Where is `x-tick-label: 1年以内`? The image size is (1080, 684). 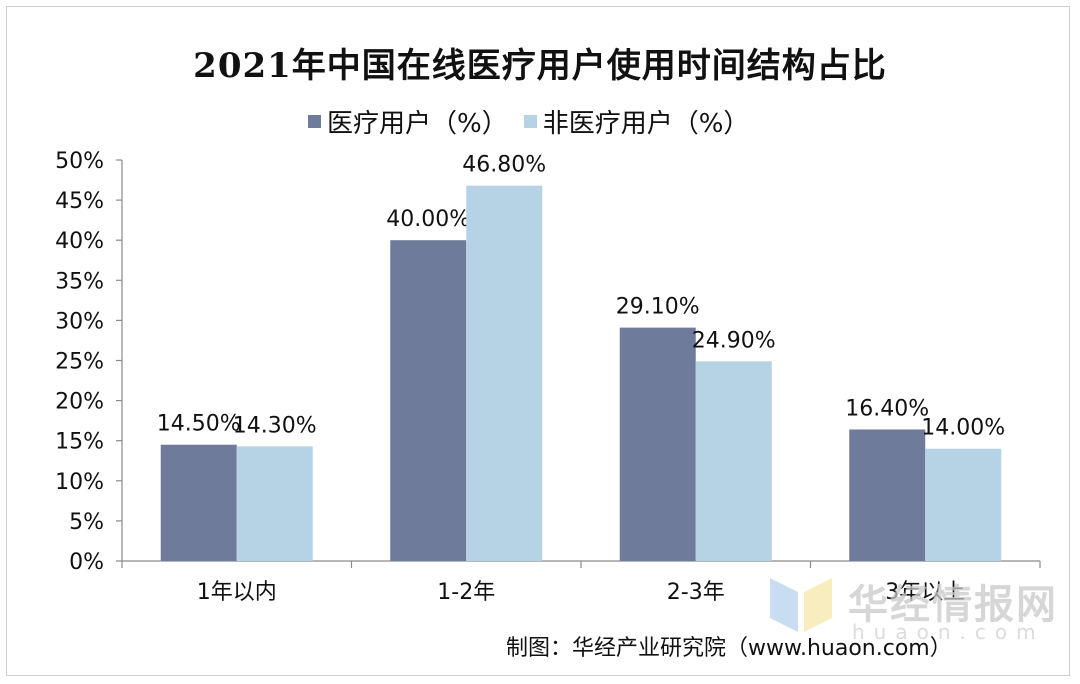 x-tick-label: 1年以内 is located at coordinates (237, 592).